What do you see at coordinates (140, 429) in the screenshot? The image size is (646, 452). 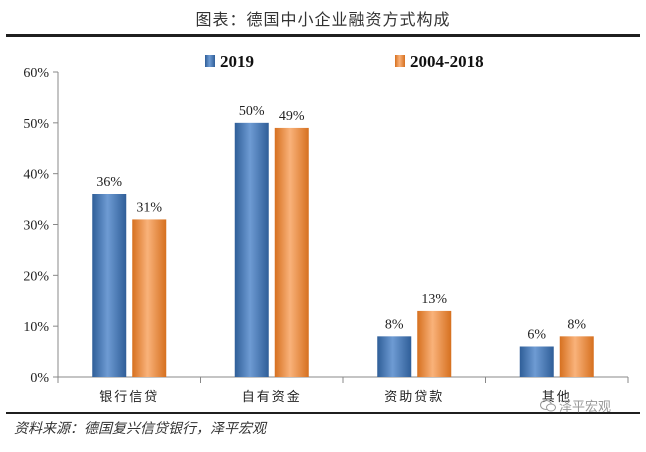 I see `source-note: 资料来源：德国复兴信贷银行，泽平宏观` at bounding box center [140, 429].